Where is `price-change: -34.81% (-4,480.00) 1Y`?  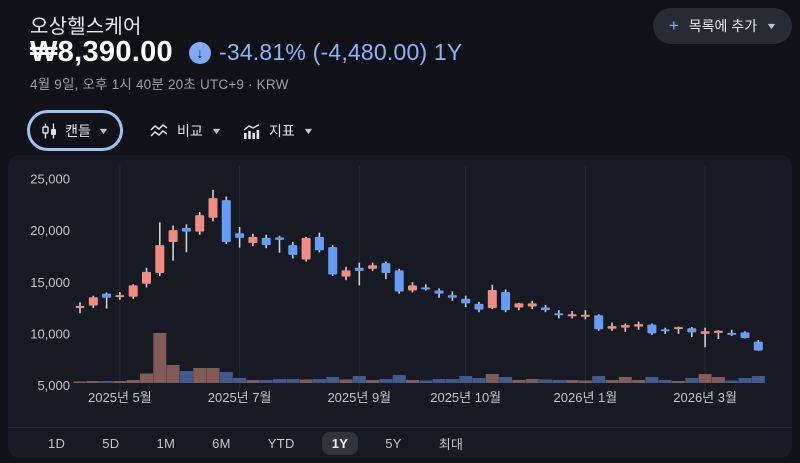 price-change: -34.81% (-4,480.00) 1Y is located at coordinates (340, 52).